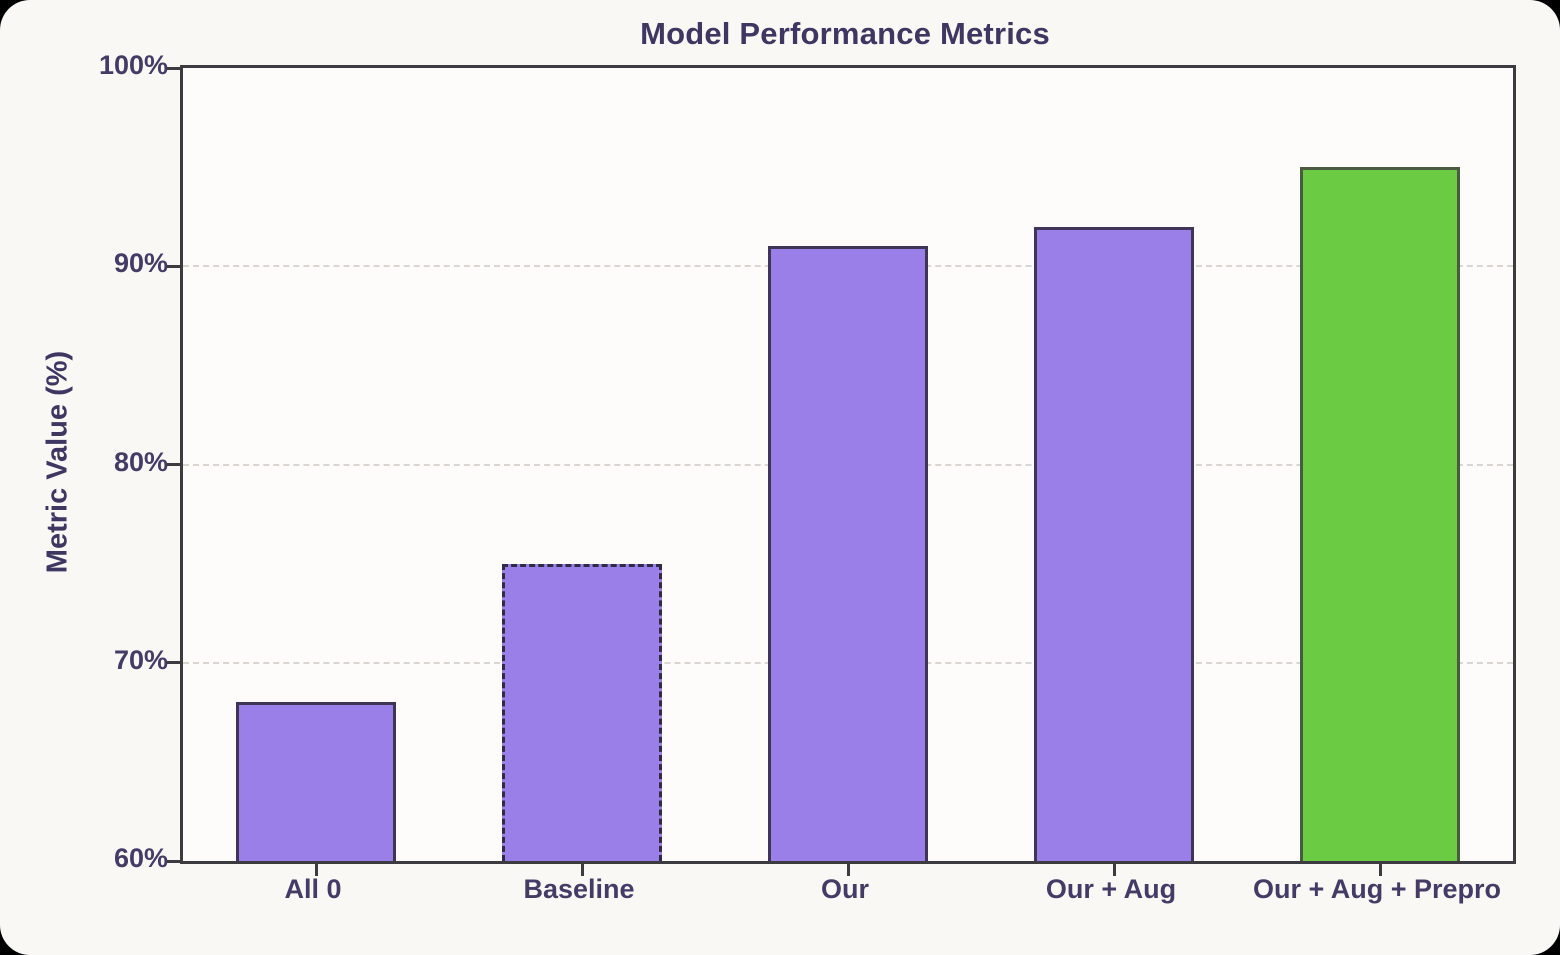 The height and width of the screenshot is (955, 1560). I want to click on y-tick-label-60: 60%, so click(140, 858).